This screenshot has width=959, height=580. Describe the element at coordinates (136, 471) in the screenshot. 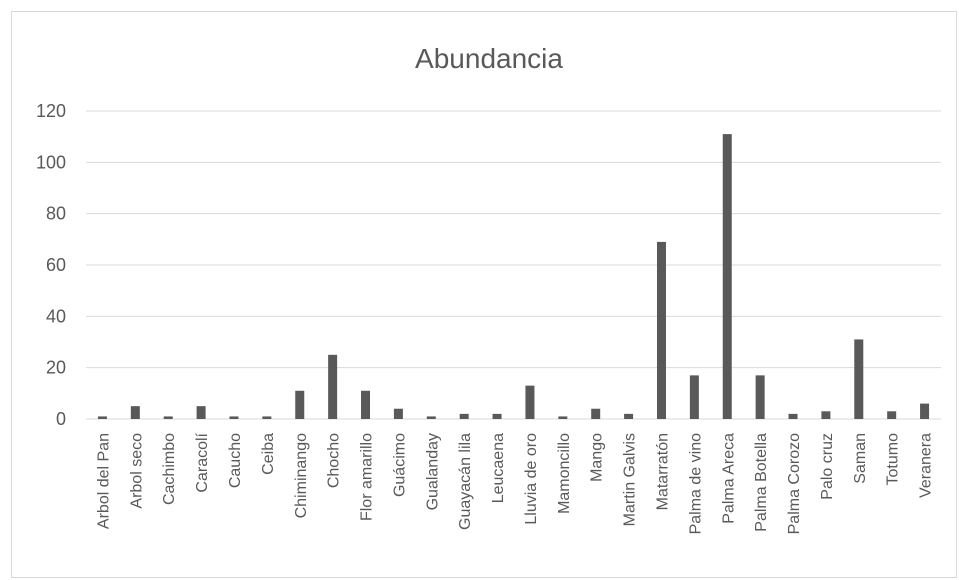

I see `x-tick-label: Arbol seco` at that location.